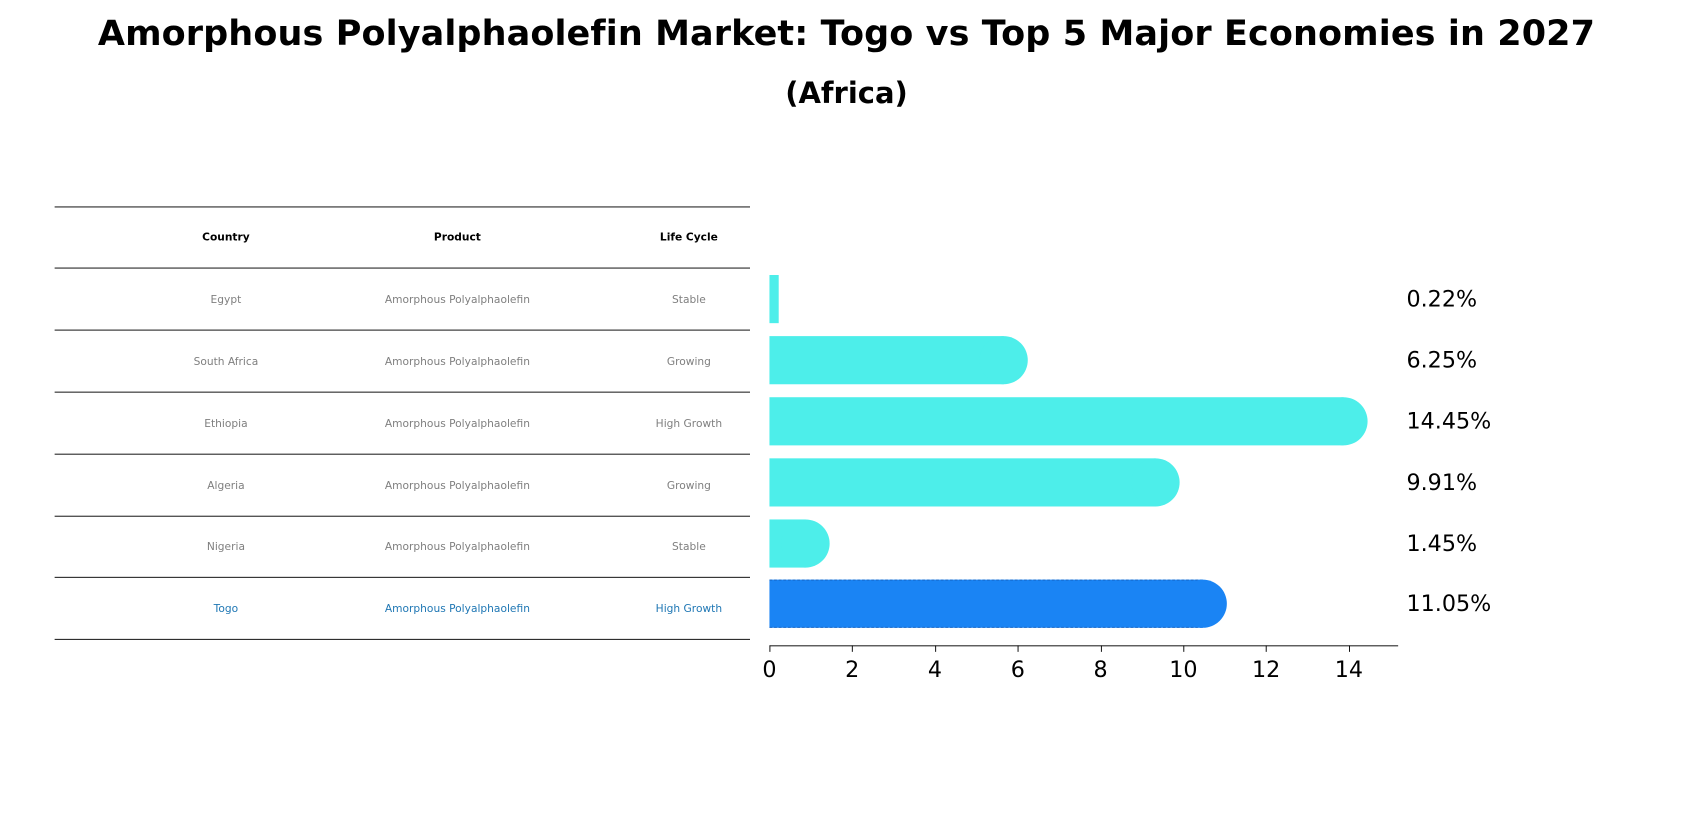 The image size is (1693, 824). I want to click on bar-ethiopia, so click(1056, 421).